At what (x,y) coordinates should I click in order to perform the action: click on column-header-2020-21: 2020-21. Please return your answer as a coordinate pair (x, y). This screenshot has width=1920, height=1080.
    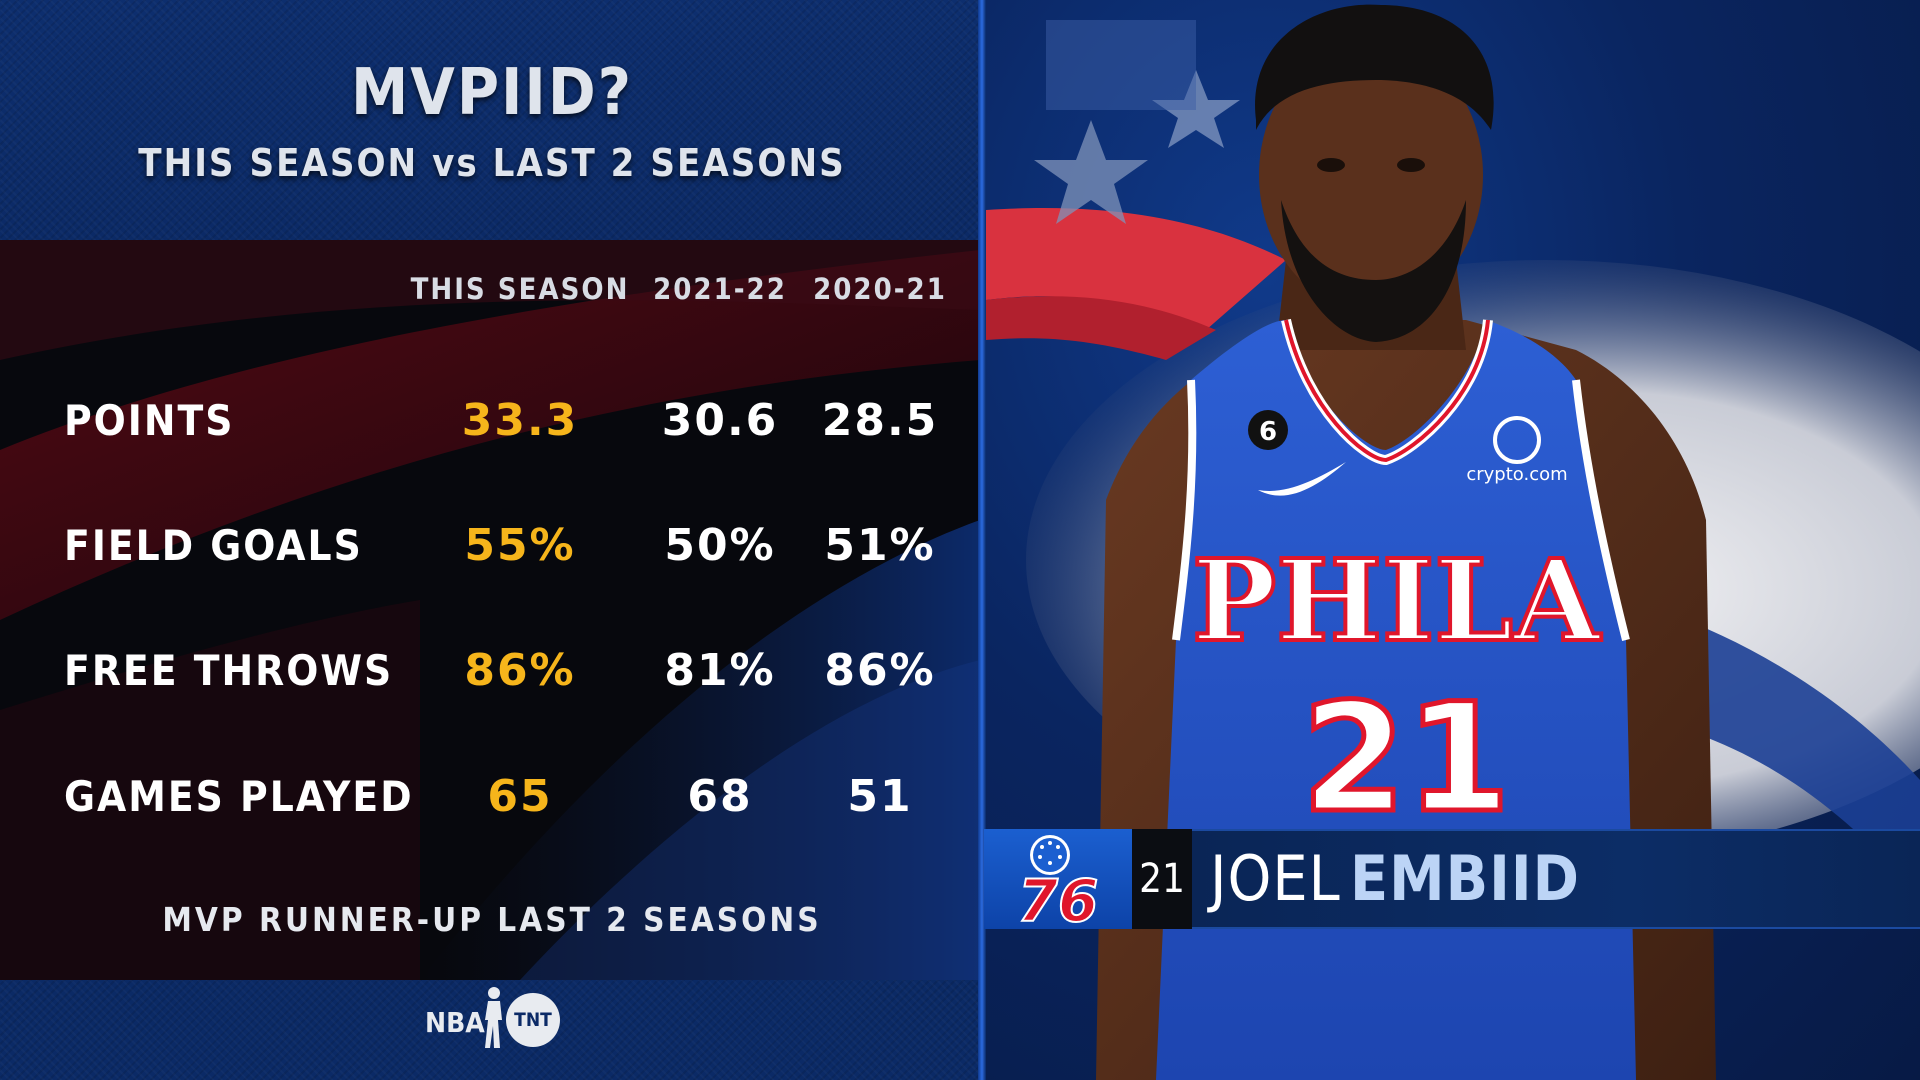
    Looking at the image, I should click on (880, 289).